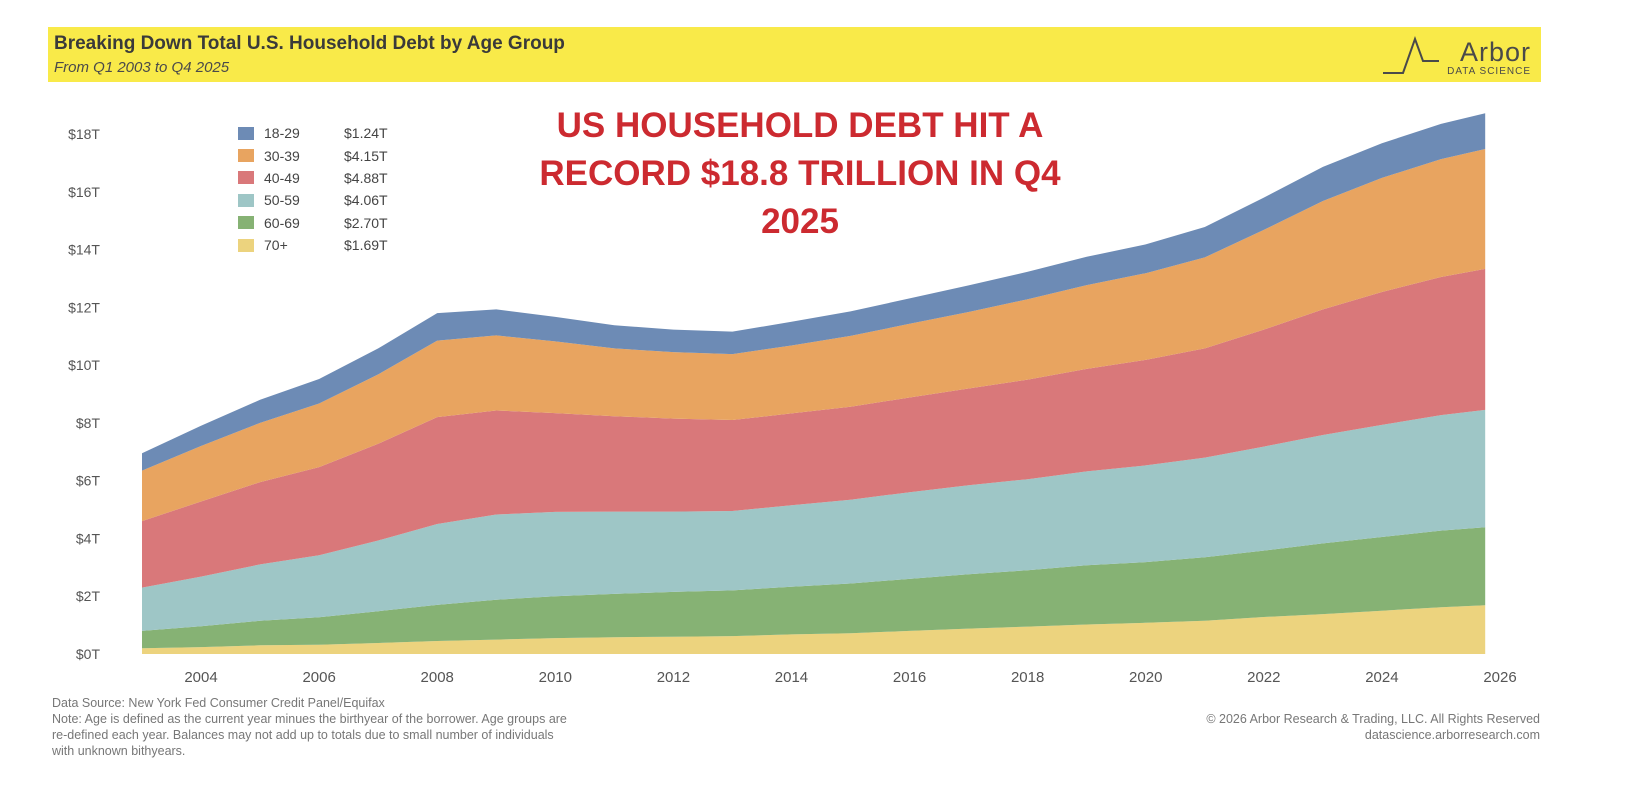 The image size is (1642, 792). I want to click on x-tick-label: 2024, so click(1381, 677).